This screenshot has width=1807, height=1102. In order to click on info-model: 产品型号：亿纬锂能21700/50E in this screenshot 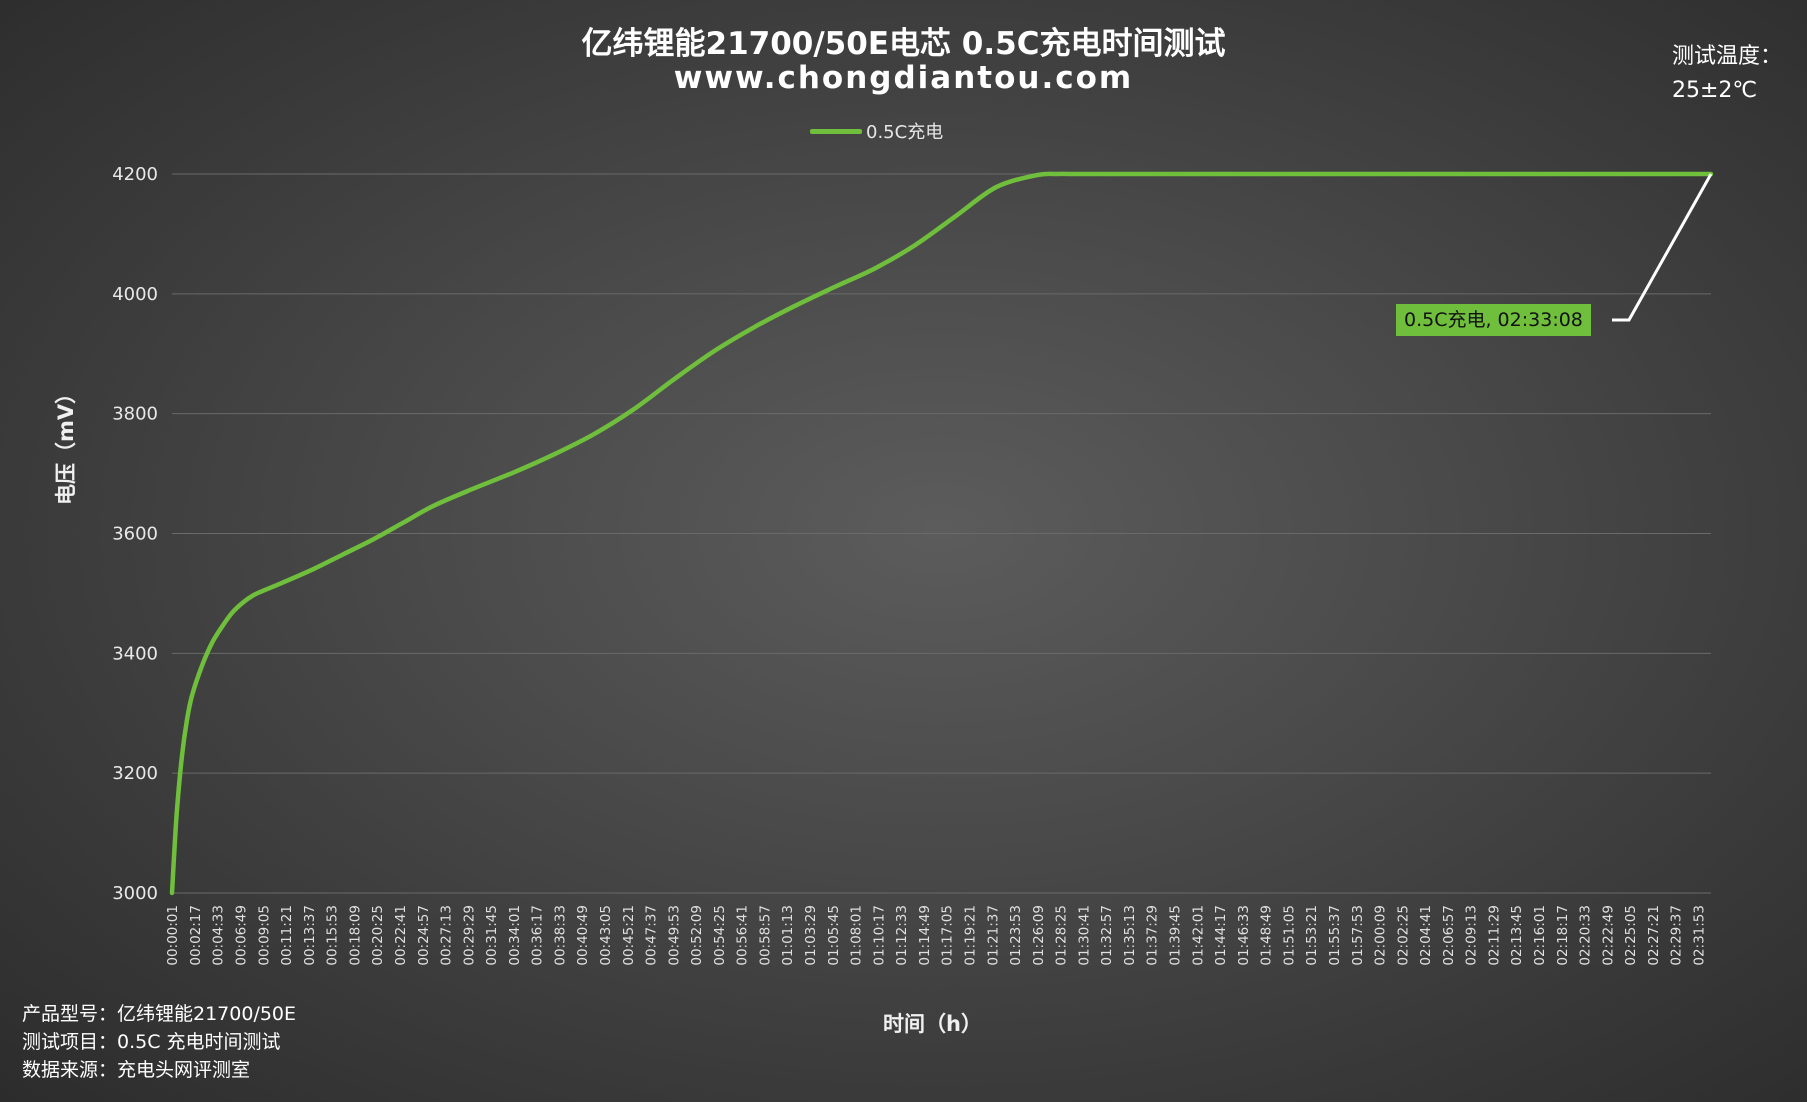, I will do `click(159, 1014)`.